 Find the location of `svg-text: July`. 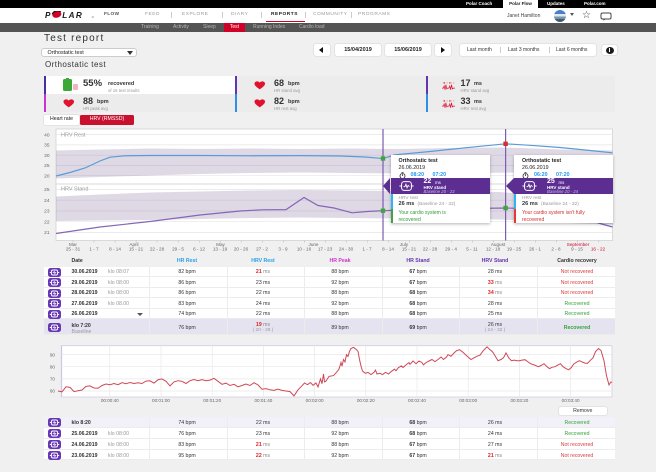

svg-text: July is located at coordinates (404, 244).